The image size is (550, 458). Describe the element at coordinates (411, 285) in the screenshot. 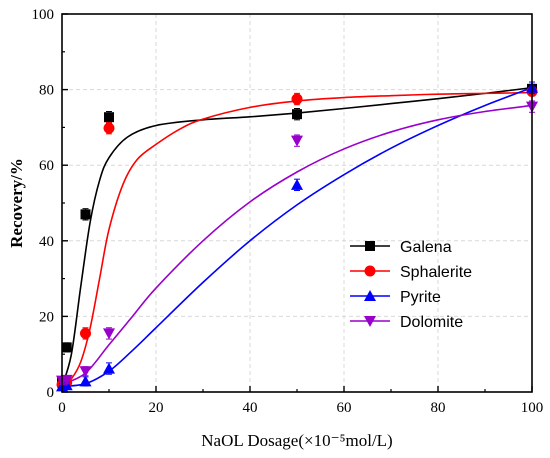

I see `legend: Galena Sphalerite Pyrite Dolomite` at that location.